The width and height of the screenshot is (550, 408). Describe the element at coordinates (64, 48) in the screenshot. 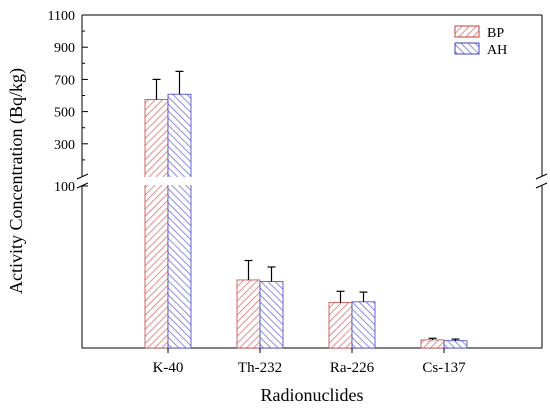

I see `y-tick-label-1: 900` at that location.